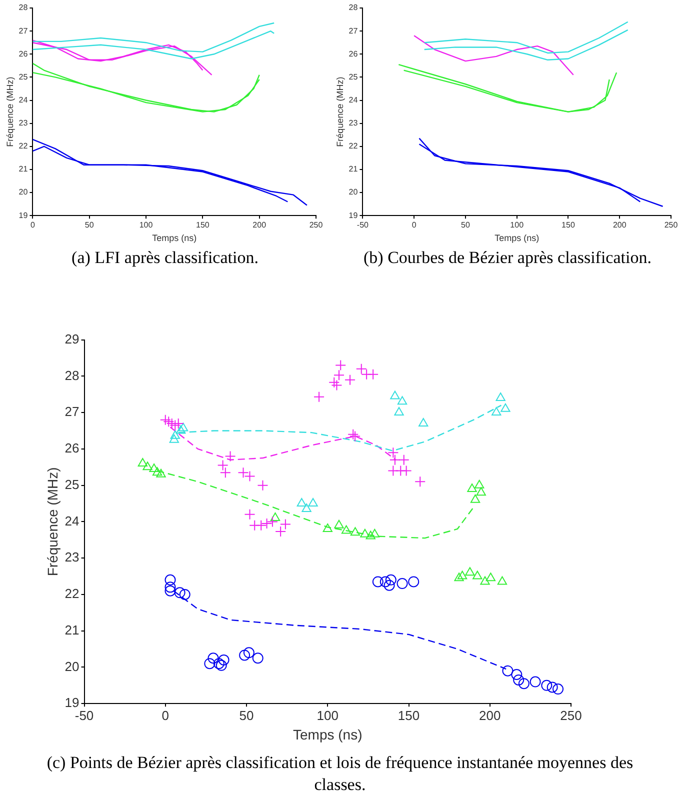 The image size is (685, 804). I want to click on text: (a) LFI après classification., so click(165, 258).